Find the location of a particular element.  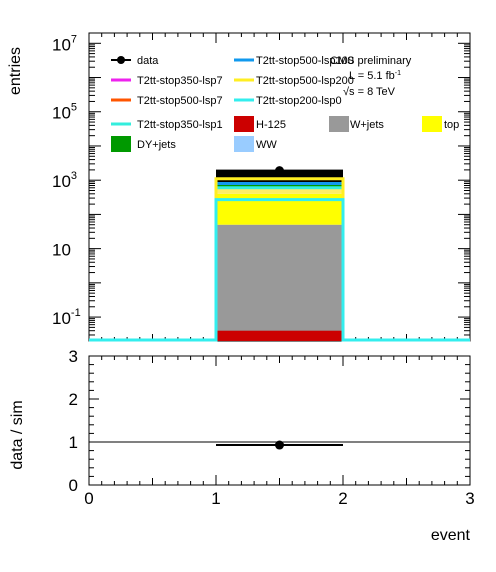

y-tick-exponent: 7 is located at coordinates (74, 39).